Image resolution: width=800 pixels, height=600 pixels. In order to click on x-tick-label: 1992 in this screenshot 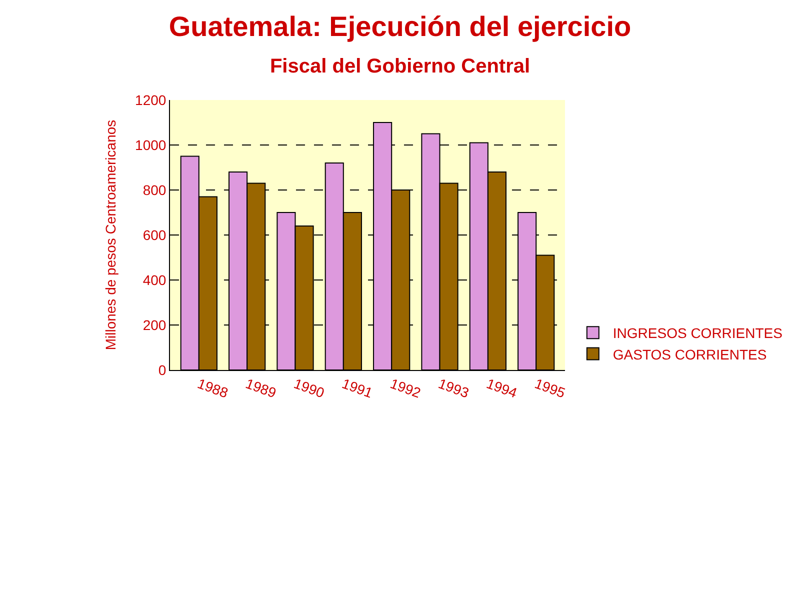, I will do `click(406, 388)`.